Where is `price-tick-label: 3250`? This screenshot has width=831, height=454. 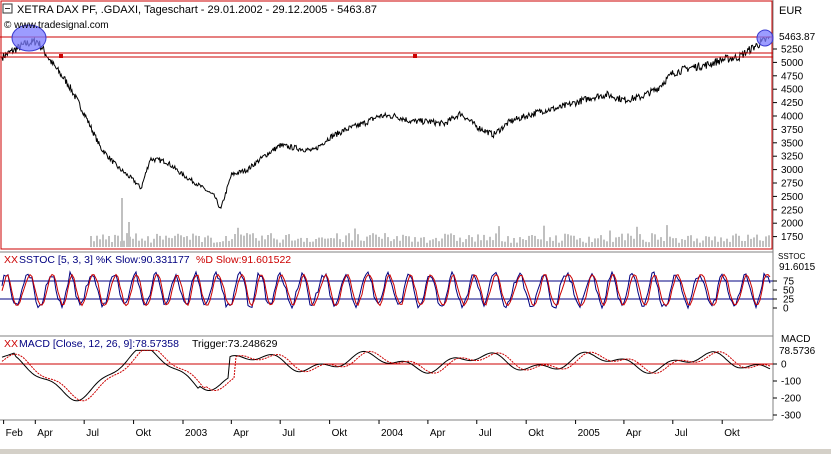 price-tick-label: 3250 is located at coordinates (792, 157).